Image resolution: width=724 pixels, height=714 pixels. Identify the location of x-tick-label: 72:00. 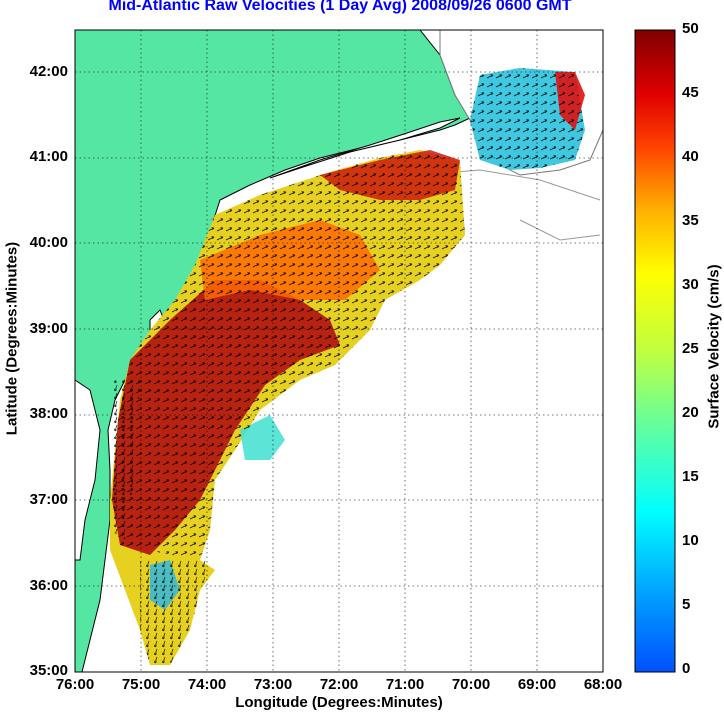
(339, 684).